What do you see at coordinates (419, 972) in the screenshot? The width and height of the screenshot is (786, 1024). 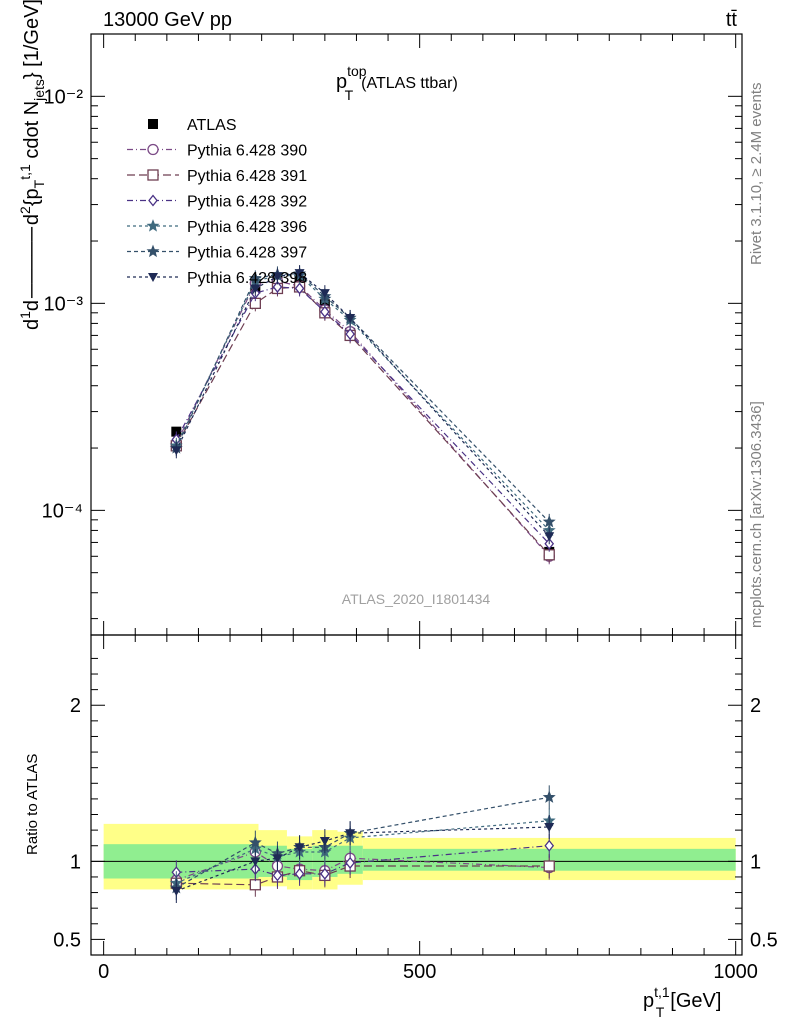 I see `x-tick-label: 500` at bounding box center [419, 972].